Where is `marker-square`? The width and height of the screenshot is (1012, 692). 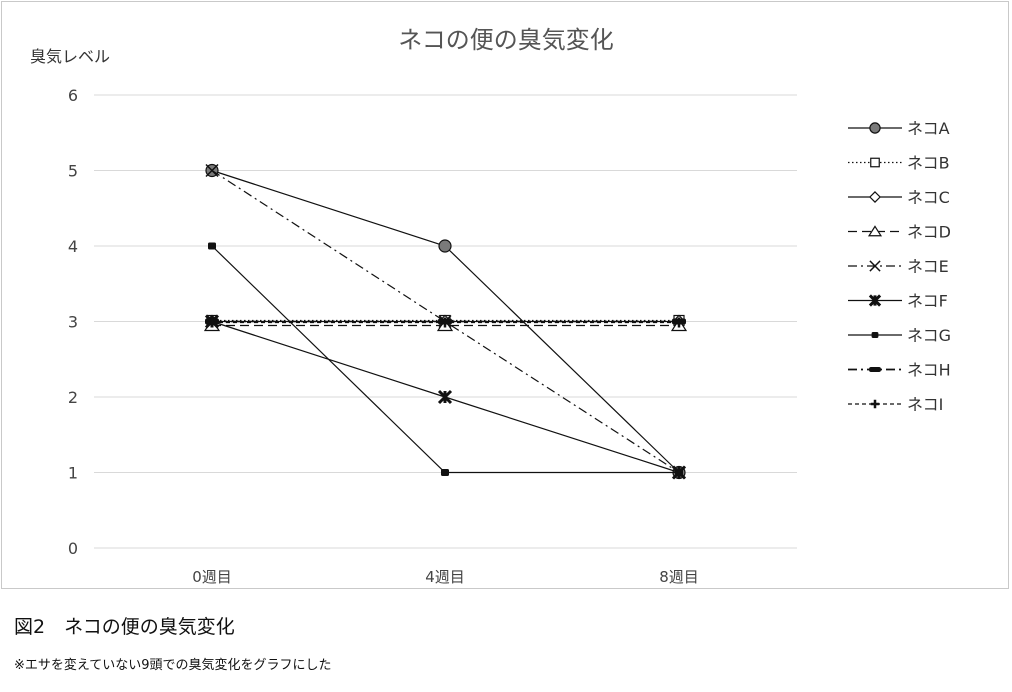
marker-square is located at coordinates (875, 162).